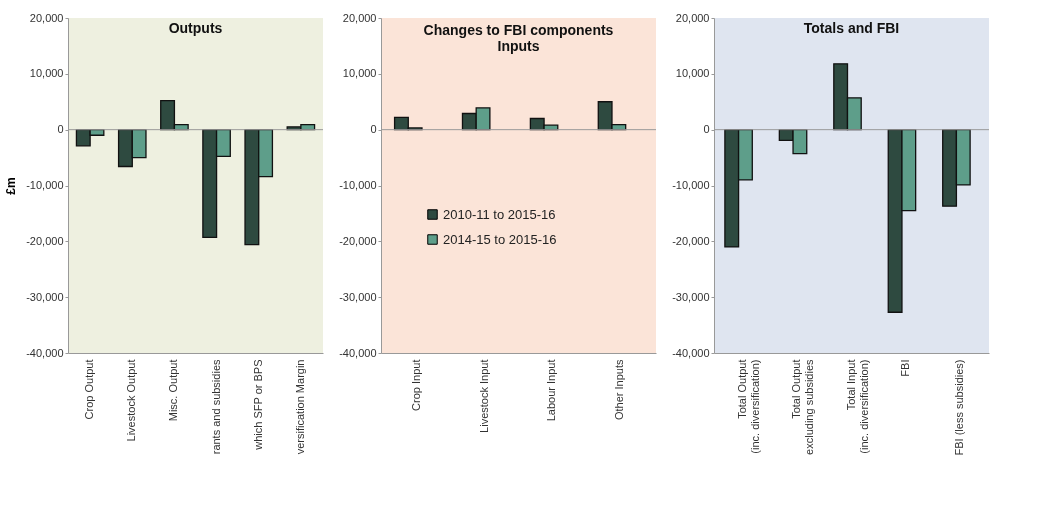 This screenshot has height=511, width=1044. I want to click on x-tick-label: rants and subsidies, so click(215, 407).